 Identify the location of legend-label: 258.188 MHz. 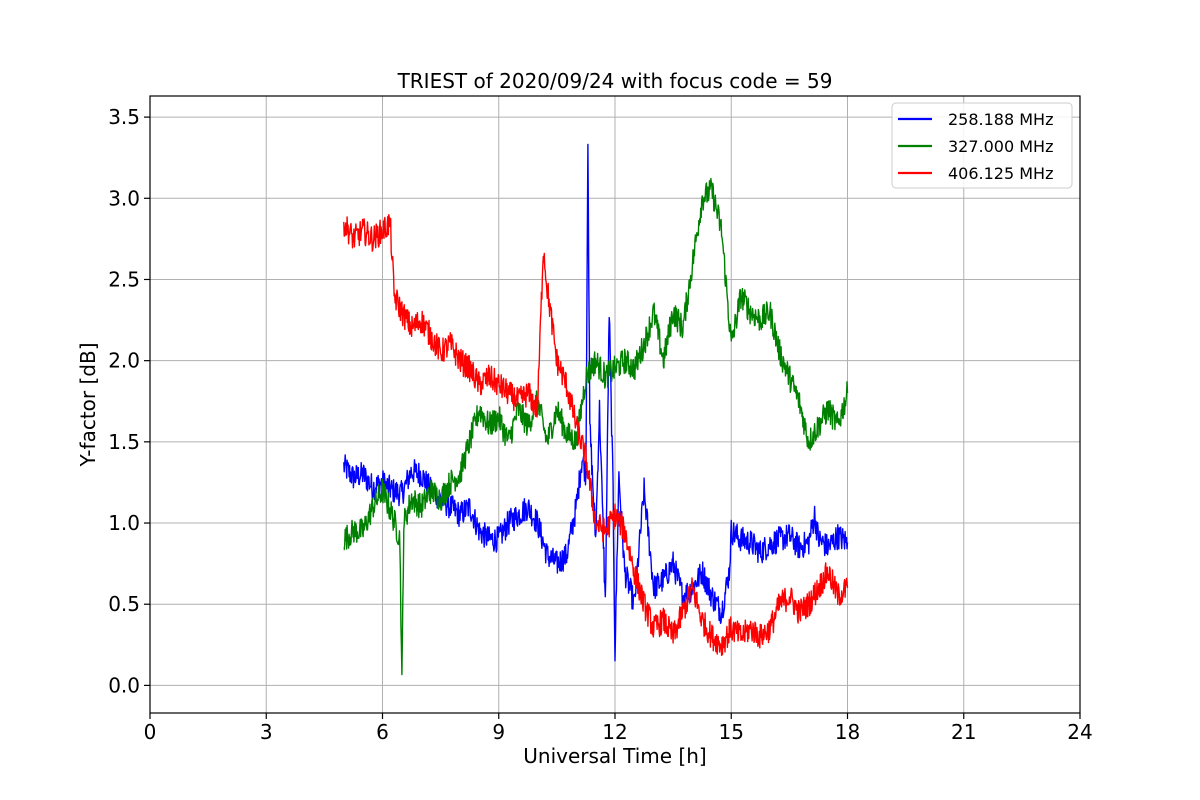
(1000, 119).